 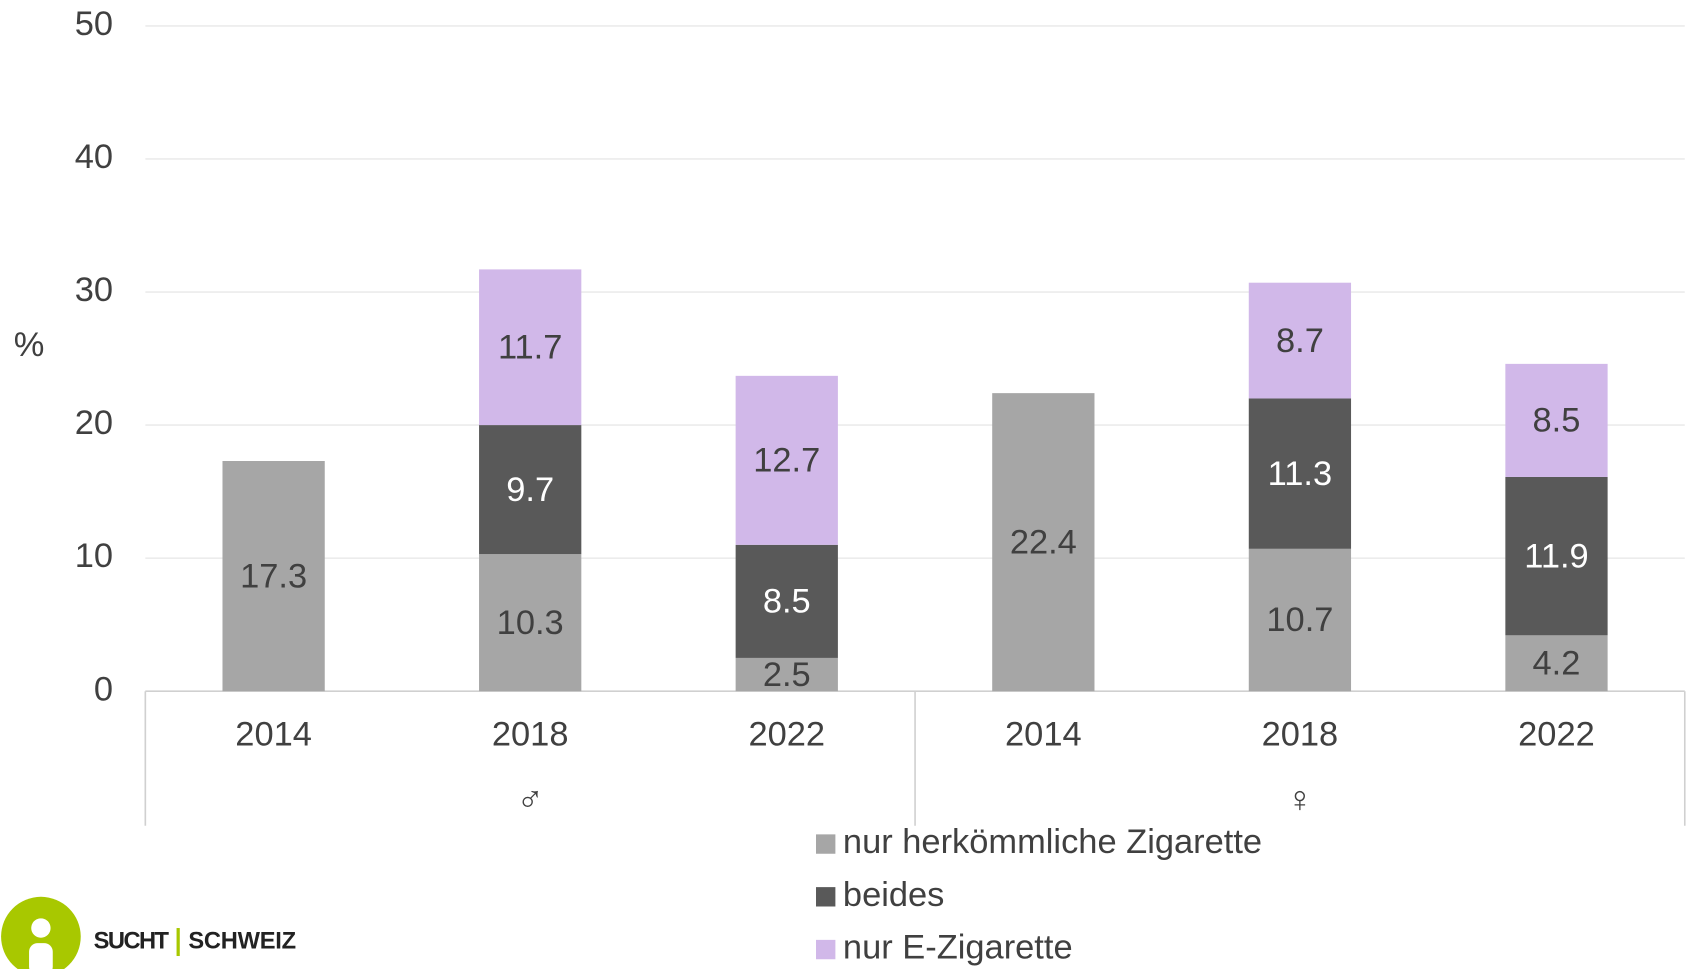 What do you see at coordinates (242, 941) in the screenshot?
I see `logo-text: SCHWEIZ` at bounding box center [242, 941].